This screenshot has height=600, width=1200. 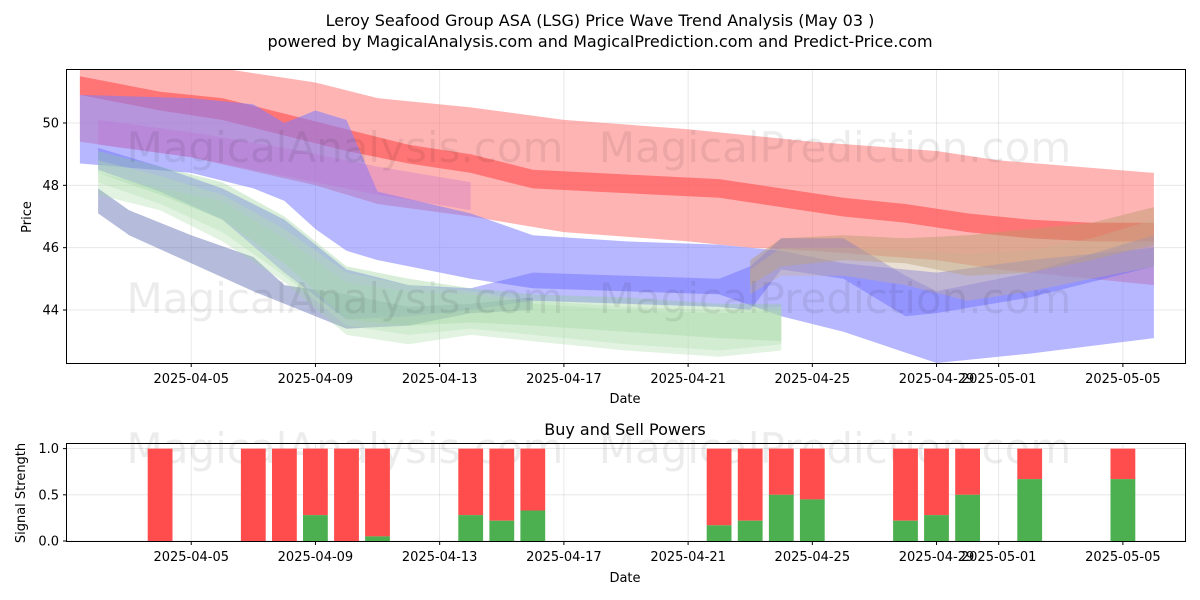 I want to click on signal-bars, so click(x=641, y=494).